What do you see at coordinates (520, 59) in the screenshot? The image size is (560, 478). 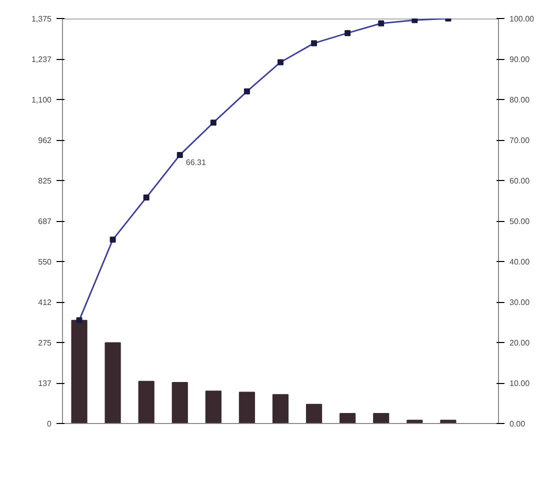 I see `y2-tick-label: 90.00` at bounding box center [520, 59].